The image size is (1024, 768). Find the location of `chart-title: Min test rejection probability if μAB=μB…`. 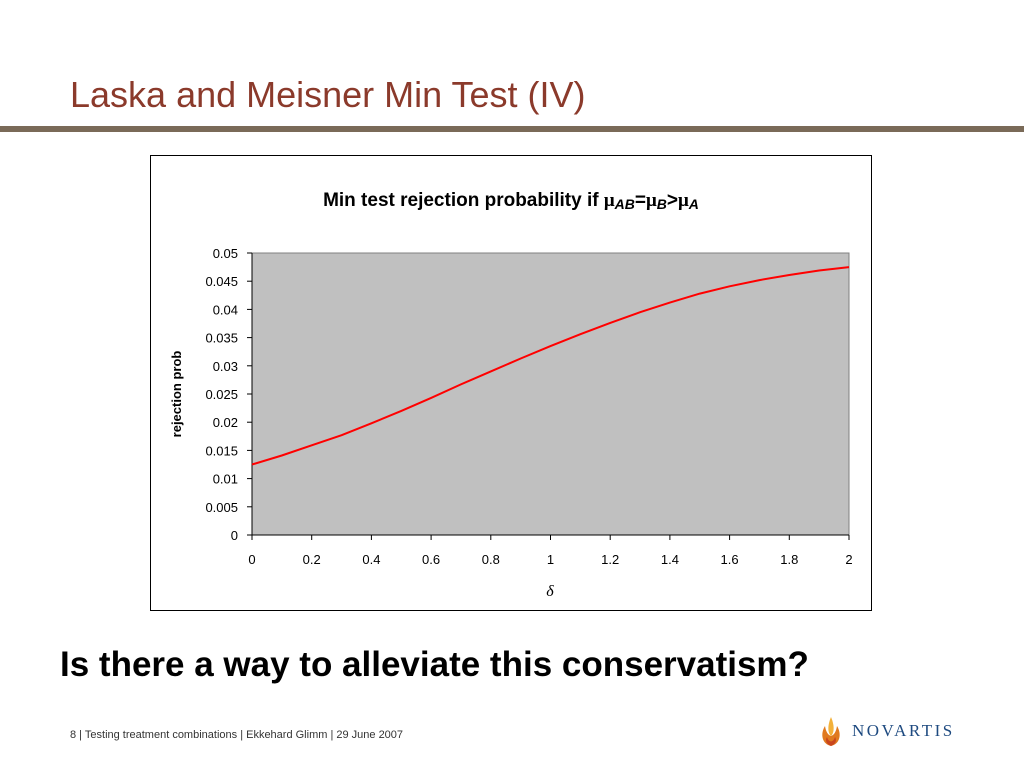

chart-title: Min test rejection probability if μAB=μB… is located at coordinates (511, 201).